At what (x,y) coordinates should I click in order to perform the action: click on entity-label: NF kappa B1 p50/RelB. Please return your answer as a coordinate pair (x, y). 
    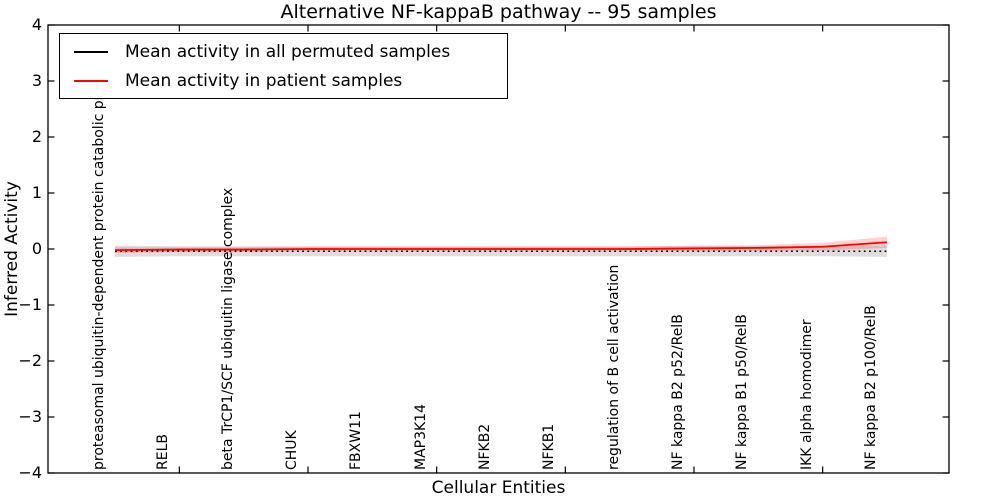
    Looking at the image, I should click on (742, 392).